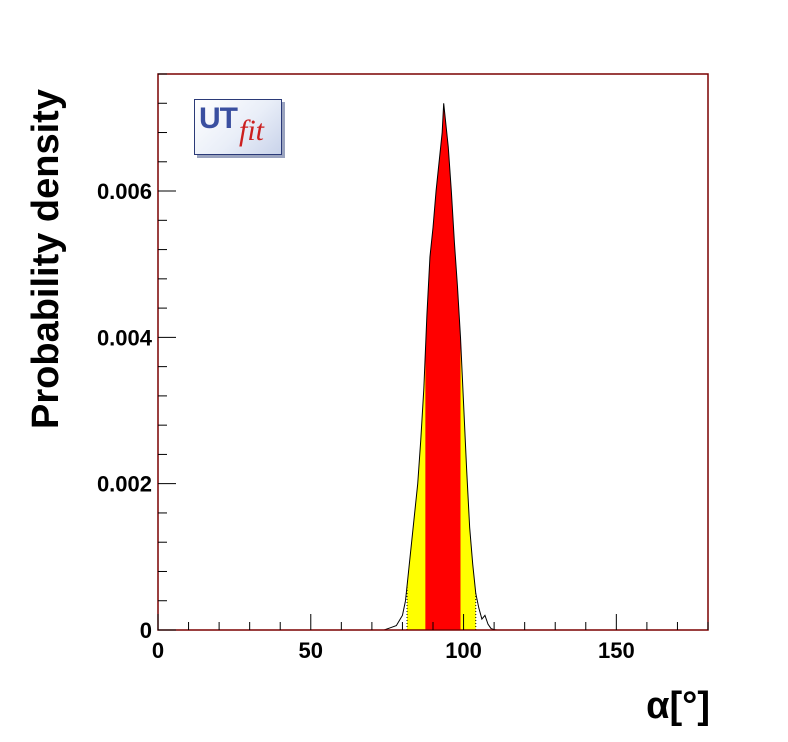 The height and width of the screenshot is (742, 788). I want to click on y-tick-label: 0.002, so click(124, 484).